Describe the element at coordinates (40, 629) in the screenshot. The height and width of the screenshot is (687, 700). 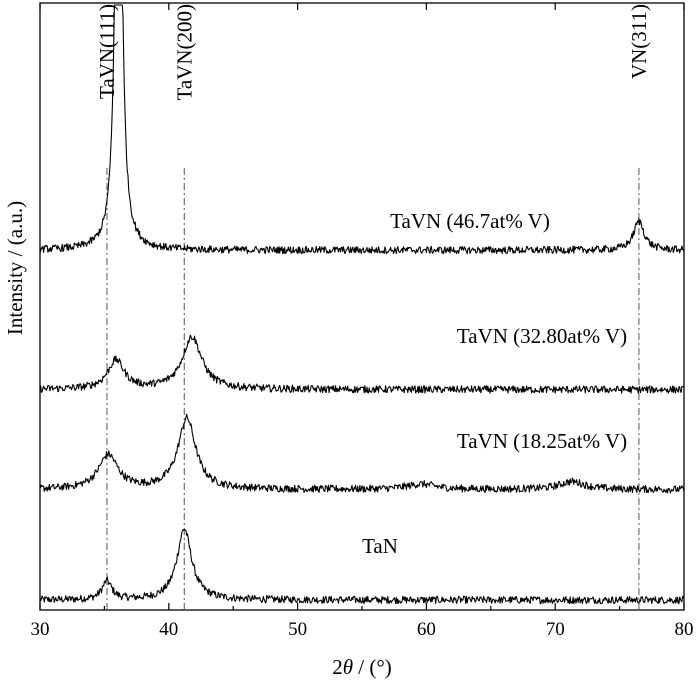
I see `x-tick-label: 30` at that location.